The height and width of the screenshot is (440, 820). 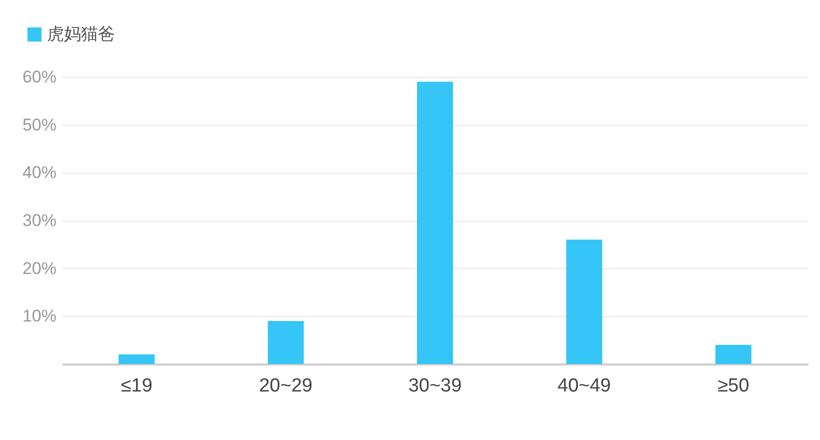 What do you see at coordinates (39, 172) in the screenshot?
I see `y-tick-label: 40%` at bounding box center [39, 172].